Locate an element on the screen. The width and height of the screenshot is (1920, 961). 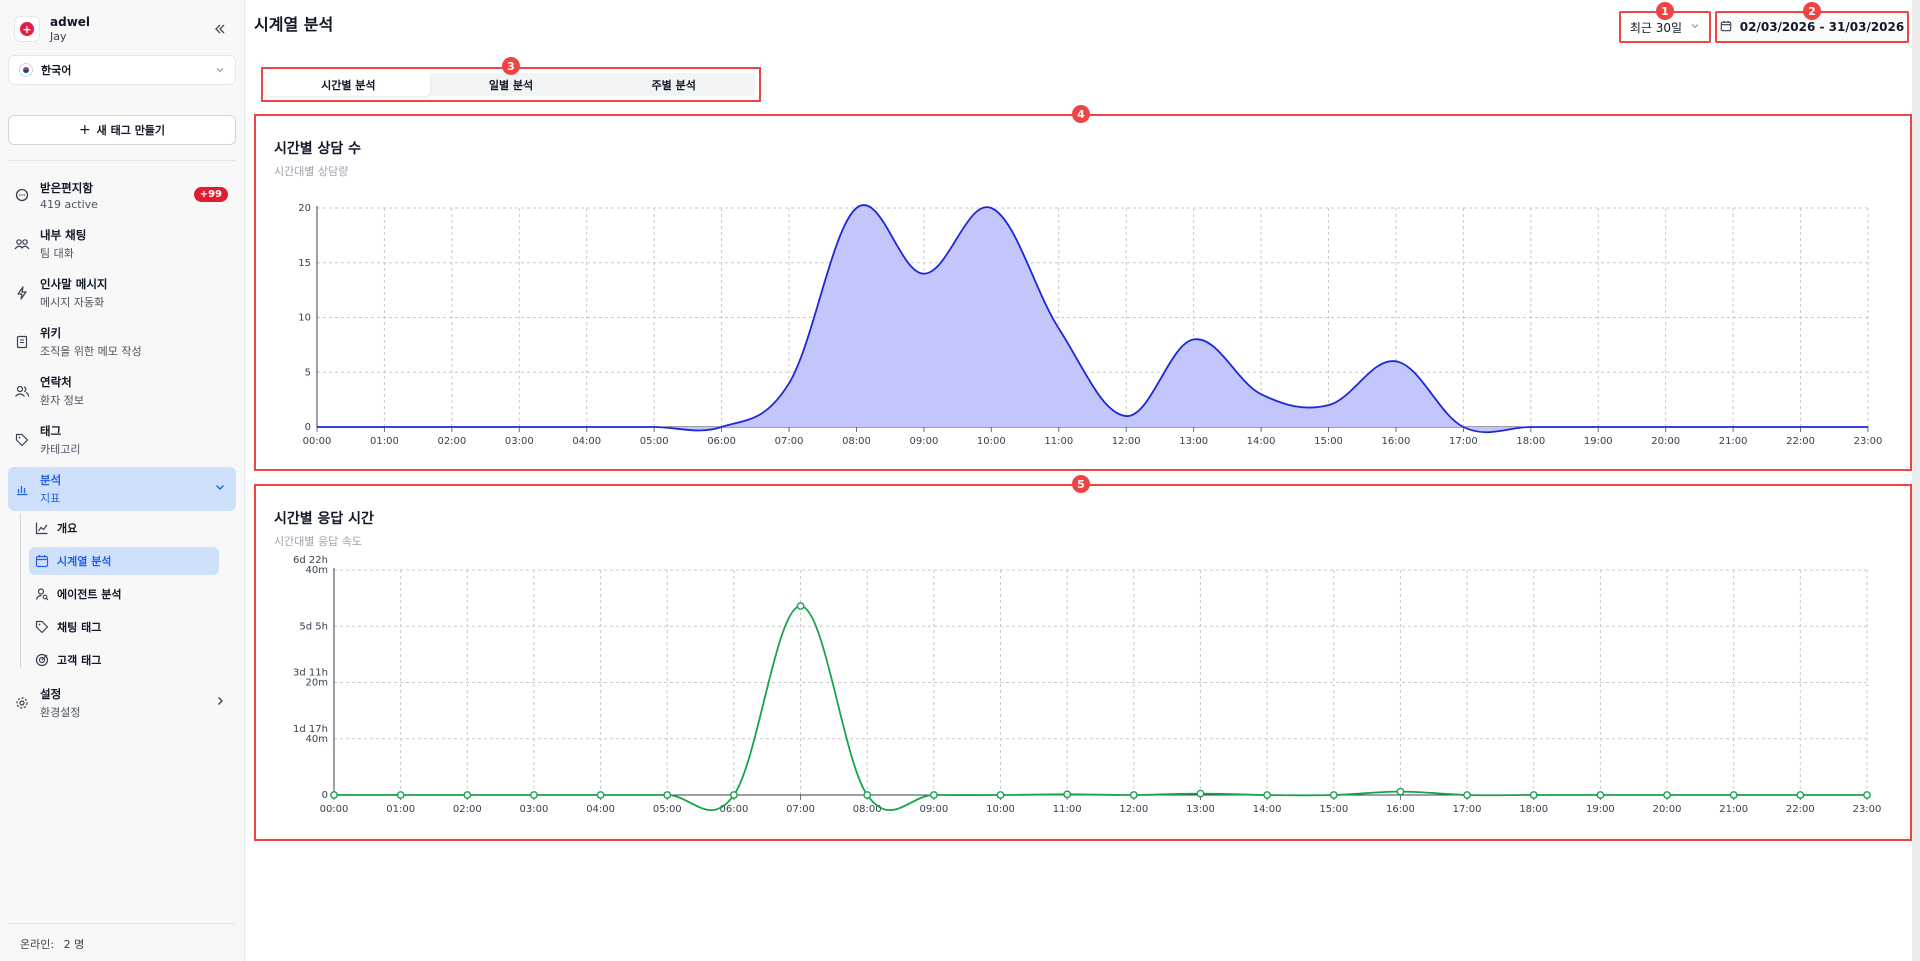
y-tick-line: 3d 11h is located at coordinates (310, 673).